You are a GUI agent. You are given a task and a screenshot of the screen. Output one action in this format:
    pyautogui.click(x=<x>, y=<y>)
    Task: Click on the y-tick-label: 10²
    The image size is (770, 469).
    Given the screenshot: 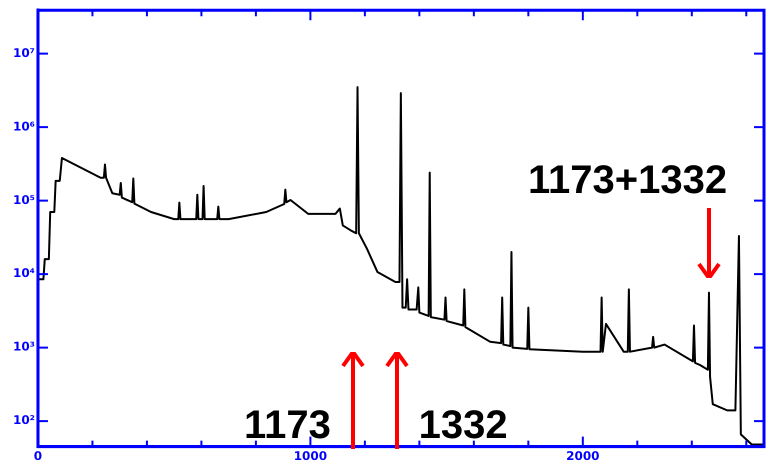 What is the action you would take?
    pyautogui.click(x=23, y=420)
    